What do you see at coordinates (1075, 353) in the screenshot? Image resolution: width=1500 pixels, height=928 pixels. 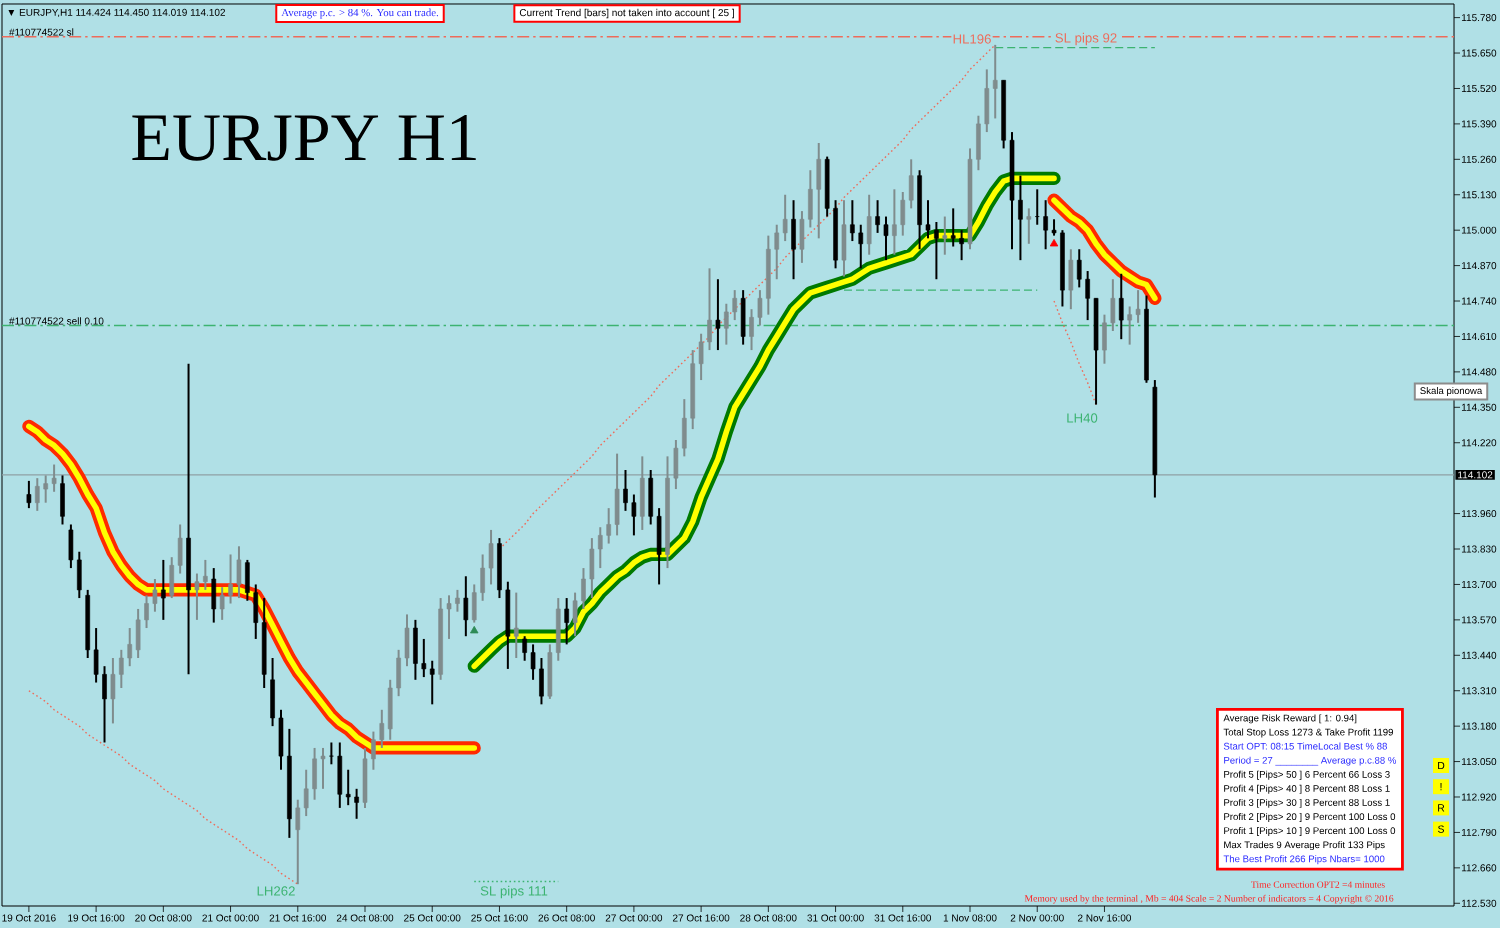 I see `line-series` at bounding box center [1075, 353].